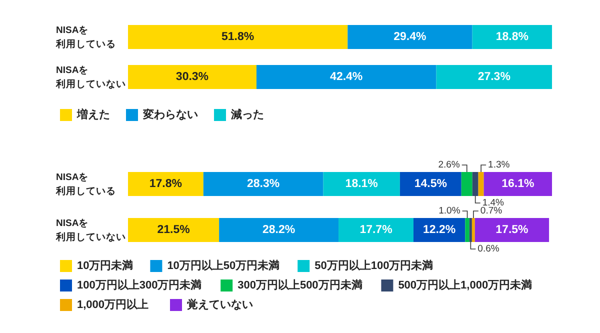 The image size is (600, 333). I want to click on data-label: 1.0%, so click(449, 211).